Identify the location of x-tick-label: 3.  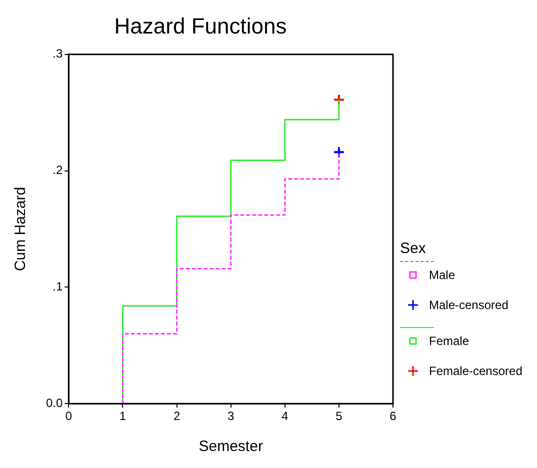
(230, 416).